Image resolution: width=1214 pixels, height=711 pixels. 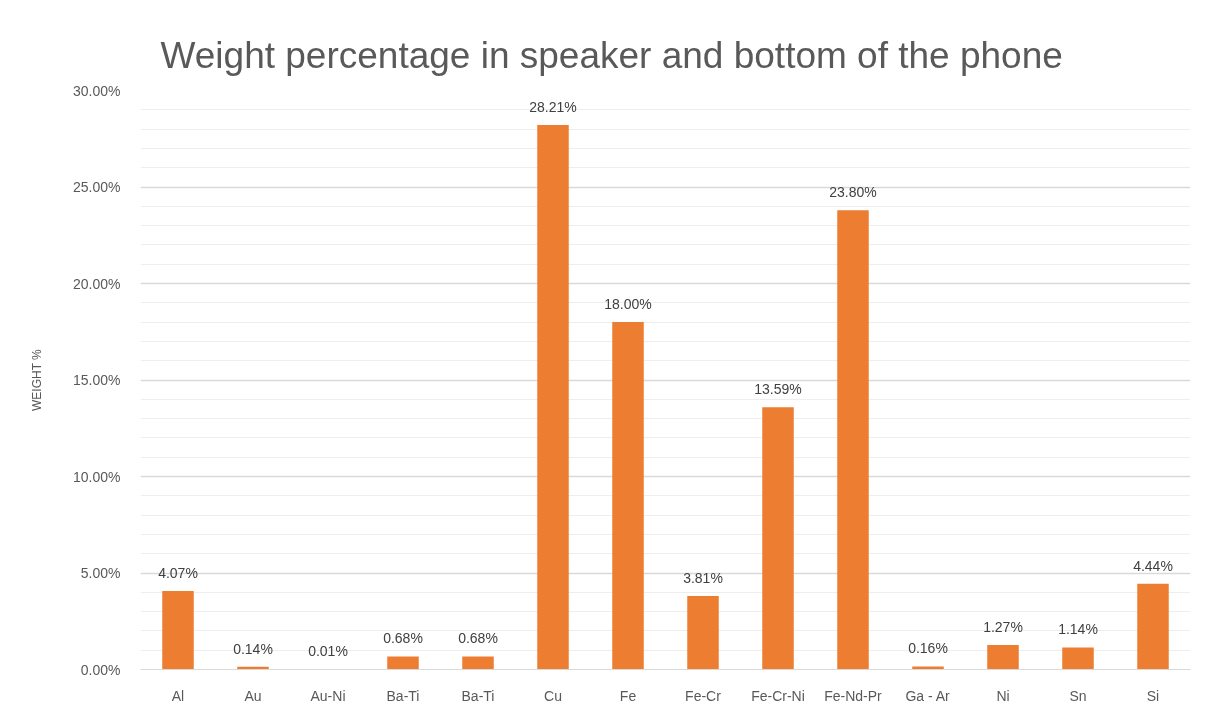 What do you see at coordinates (1153, 565) in the screenshot?
I see `data-label: 4.44%` at bounding box center [1153, 565].